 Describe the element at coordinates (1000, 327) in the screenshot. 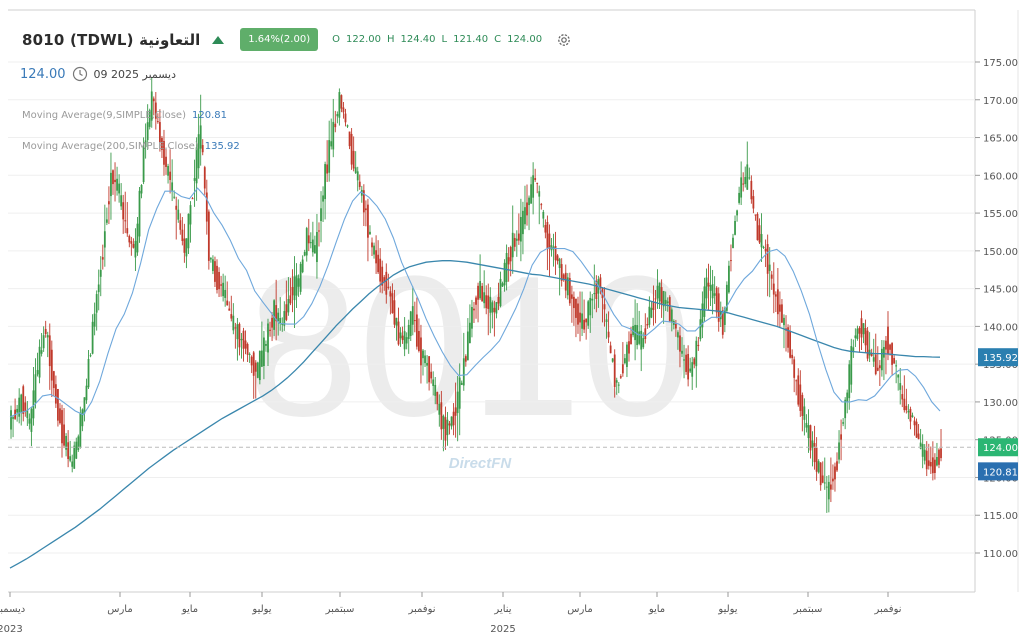

I see `y-tick-label: 140.00` at that location.